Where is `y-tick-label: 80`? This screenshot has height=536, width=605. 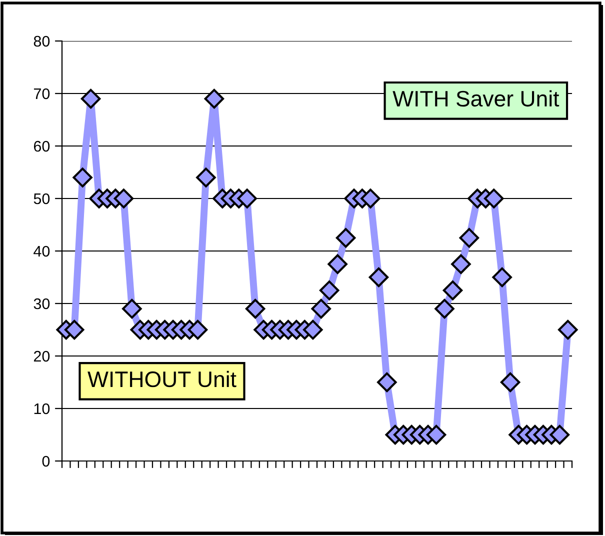
y-tick-label: 80 is located at coordinates (42, 41).